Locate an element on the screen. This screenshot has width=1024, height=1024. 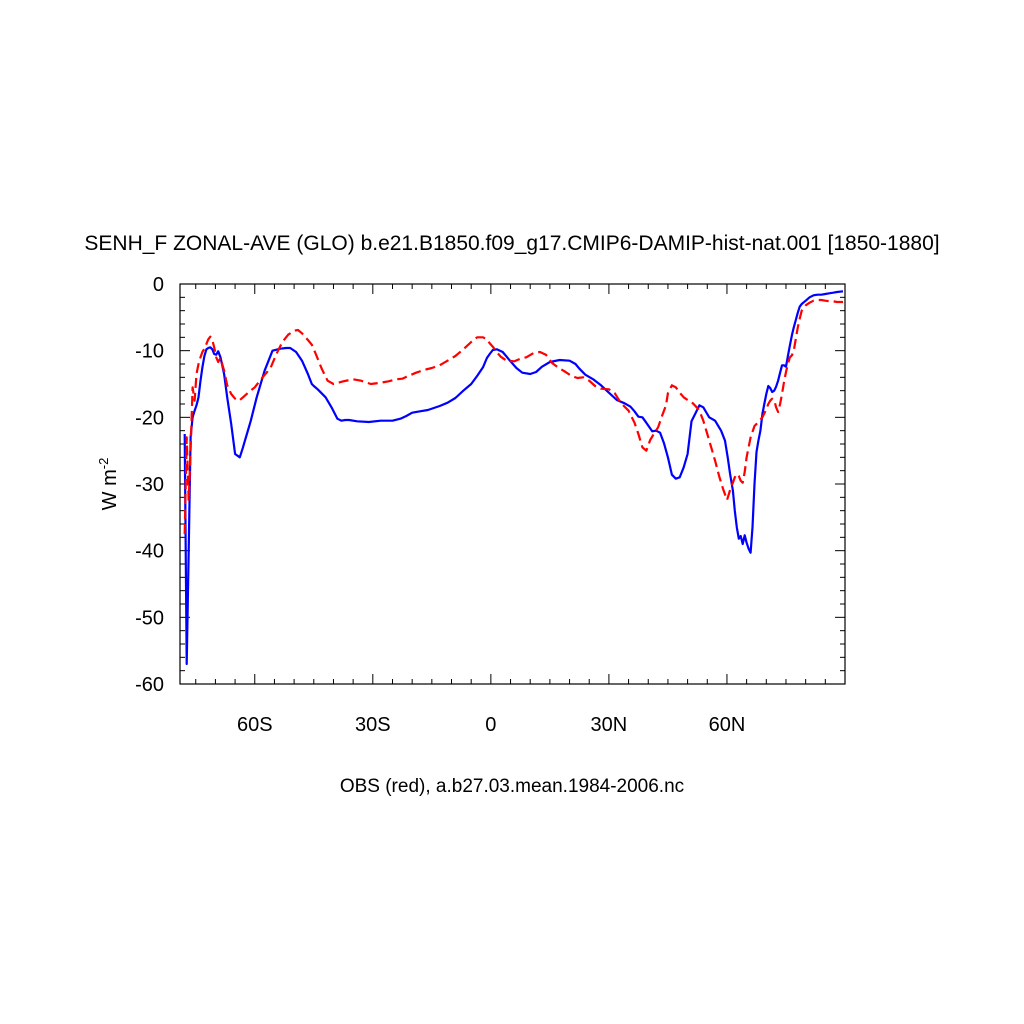
y-tick-label: -50 is located at coordinates (149, 618).